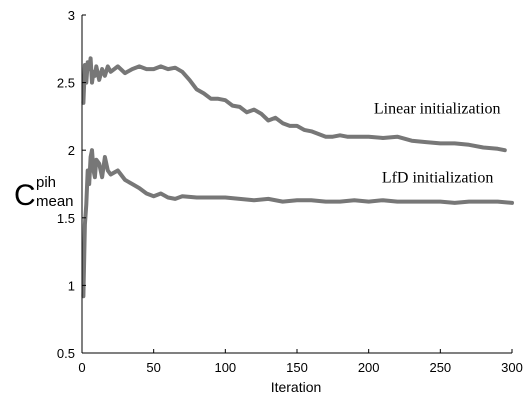  Describe the element at coordinates (66, 83) in the screenshot. I see `y-tick-label: 2.5` at that location.